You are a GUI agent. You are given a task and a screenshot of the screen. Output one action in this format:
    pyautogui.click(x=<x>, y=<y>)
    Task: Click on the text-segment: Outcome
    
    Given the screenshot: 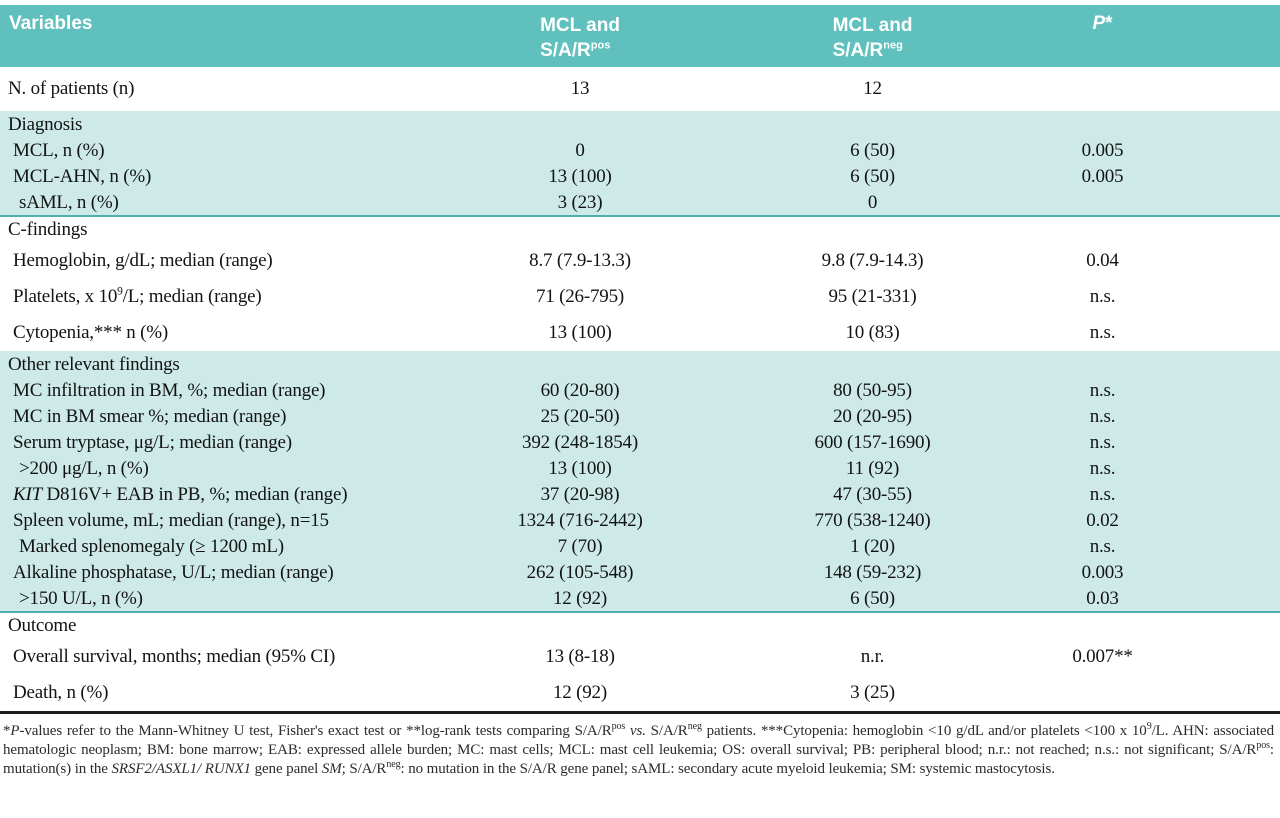 What is the action you would take?
    pyautogui.click(x=42, y=625)
    